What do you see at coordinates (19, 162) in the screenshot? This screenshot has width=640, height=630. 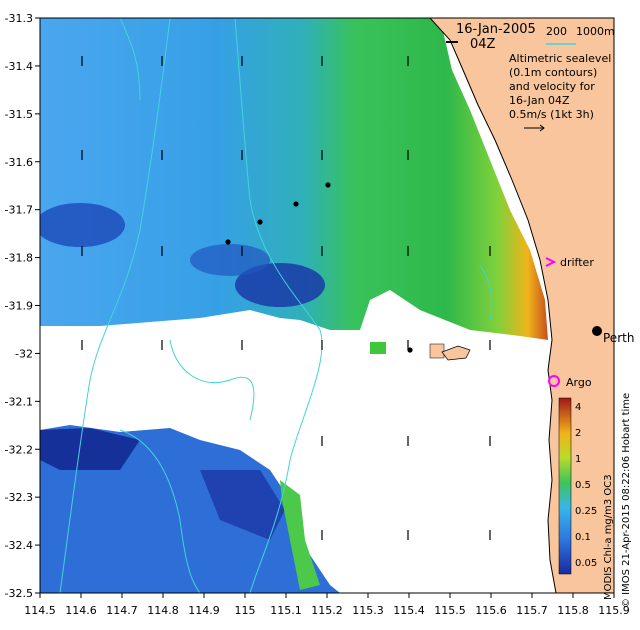 I see `y-tick-label: -31.6` at bounding box center [19, 162].